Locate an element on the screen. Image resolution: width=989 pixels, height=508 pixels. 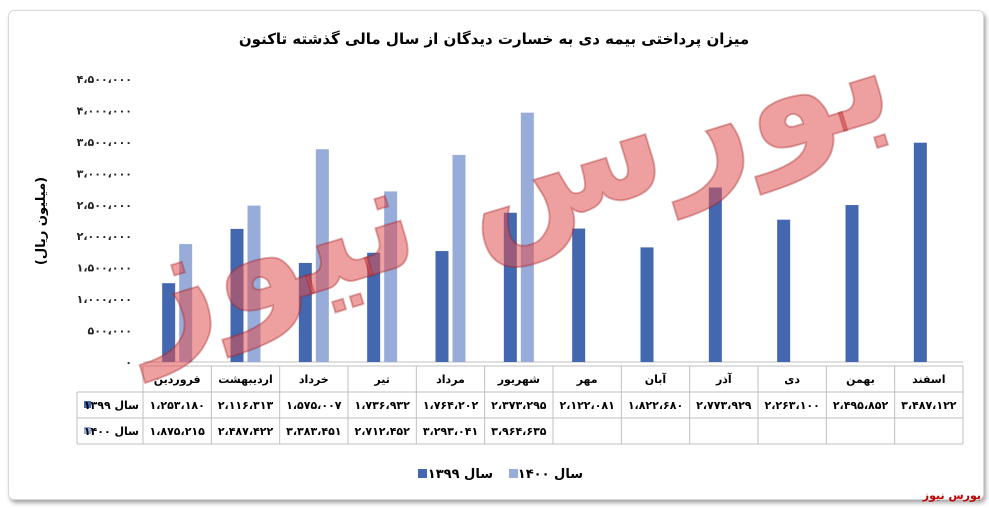
table-value-cell: ۳،۴۸۷،۱۲۲ is located at coordinates (929, 405).